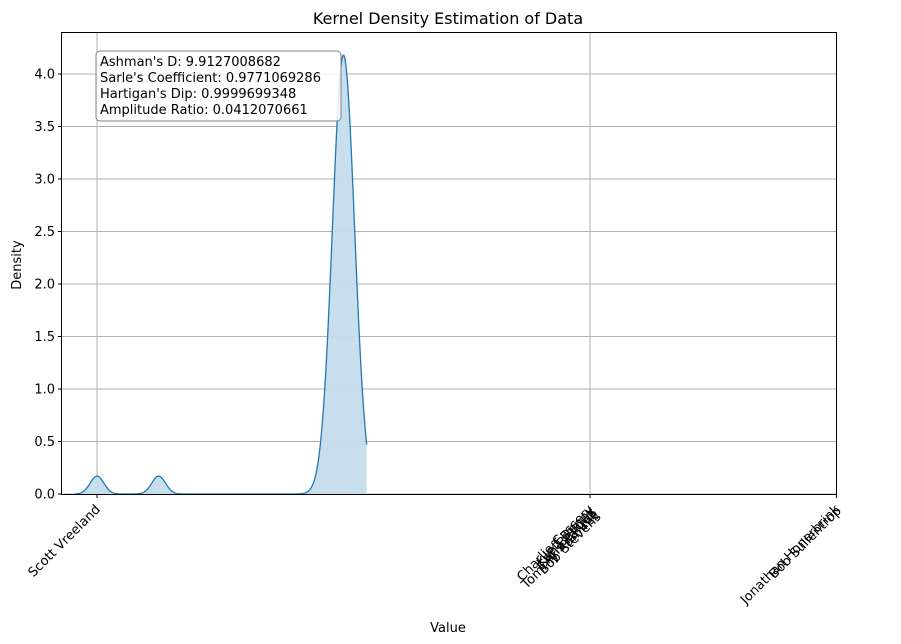  Describe the element at coordinates (44, 337) in the screenshot. I see `y-tick-label: 1.5` at that location.